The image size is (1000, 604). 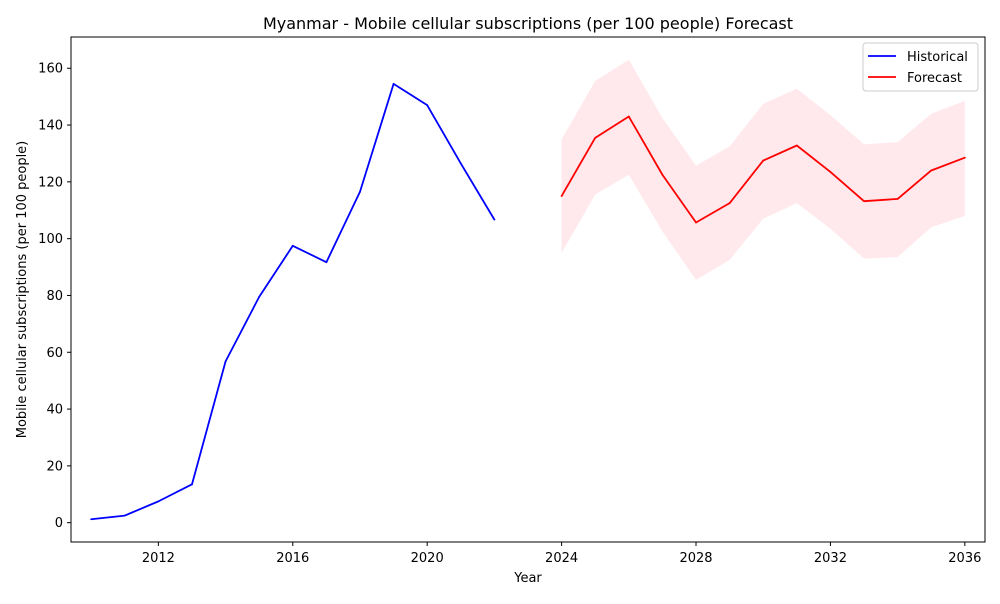 What do you see at coordinates (54, 410) in the screenshot?
I see `y-tick-label: 40` at bounding box center [54, 410].